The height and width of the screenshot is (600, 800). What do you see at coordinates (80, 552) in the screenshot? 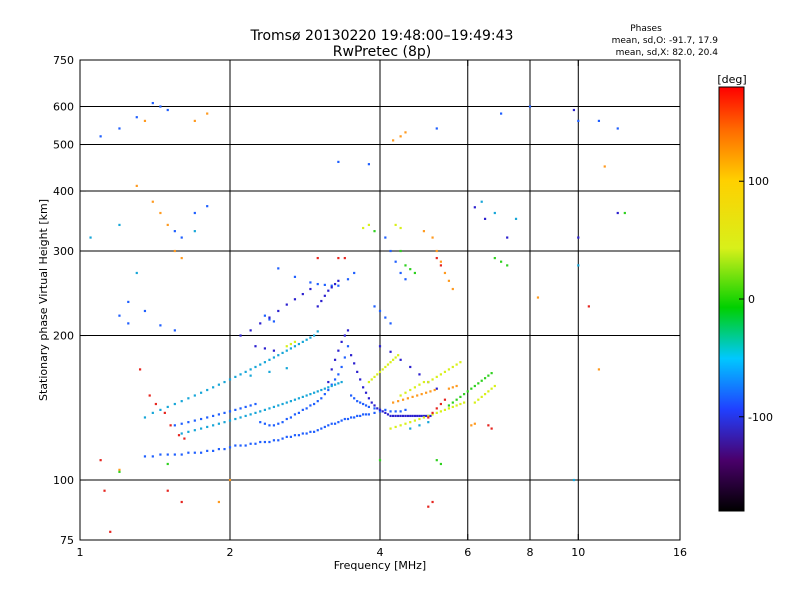
I see `x-tick-label: 1` at bounding box center [80, 552].